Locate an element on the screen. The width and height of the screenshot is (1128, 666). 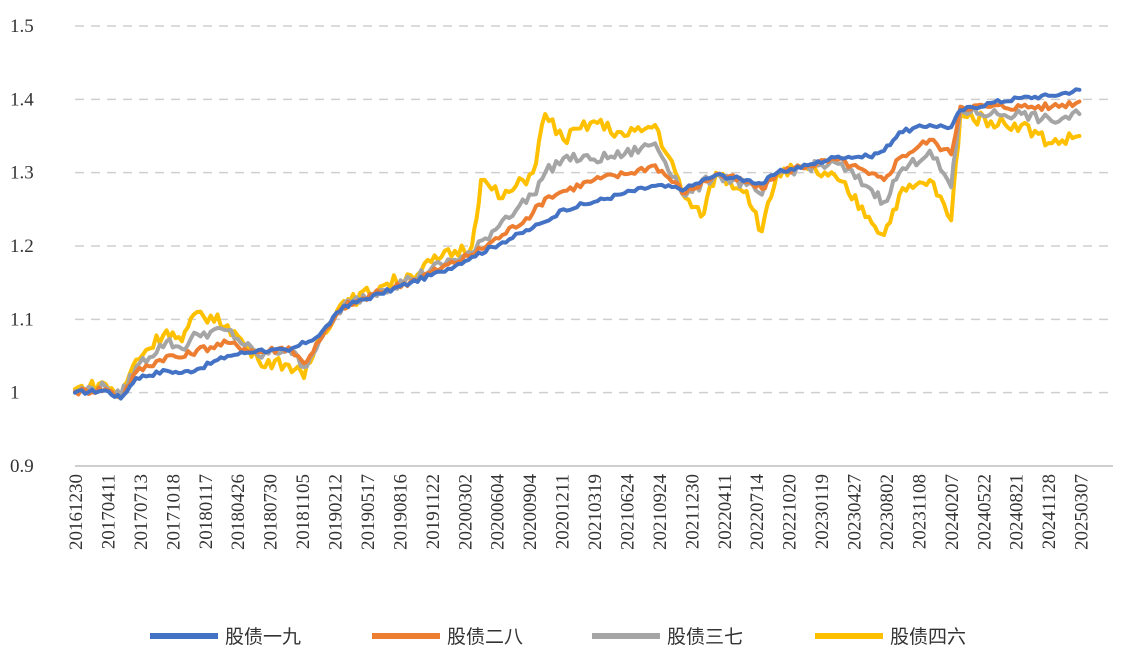
x-tick-label: 20201211 is located at coordinates (563, 511).